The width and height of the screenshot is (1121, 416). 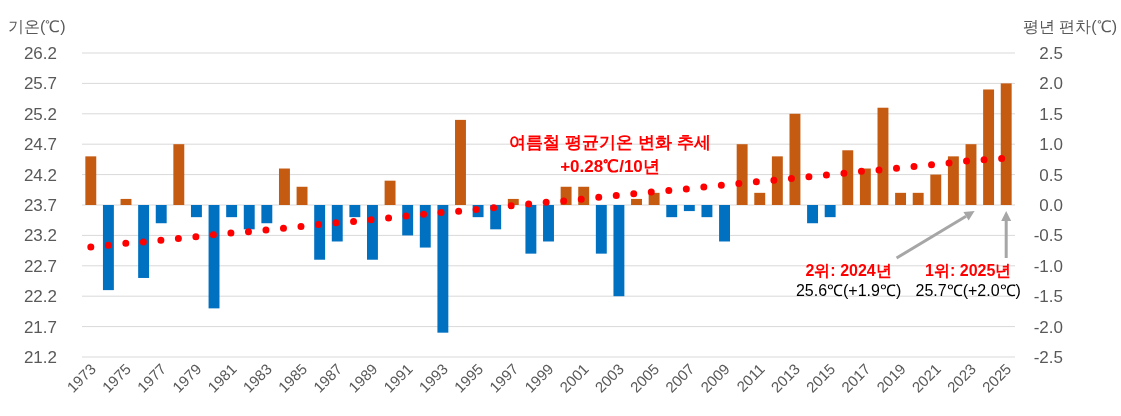 I want to click on y2-tick-label: 1.0, so click(x=1051, y=145).